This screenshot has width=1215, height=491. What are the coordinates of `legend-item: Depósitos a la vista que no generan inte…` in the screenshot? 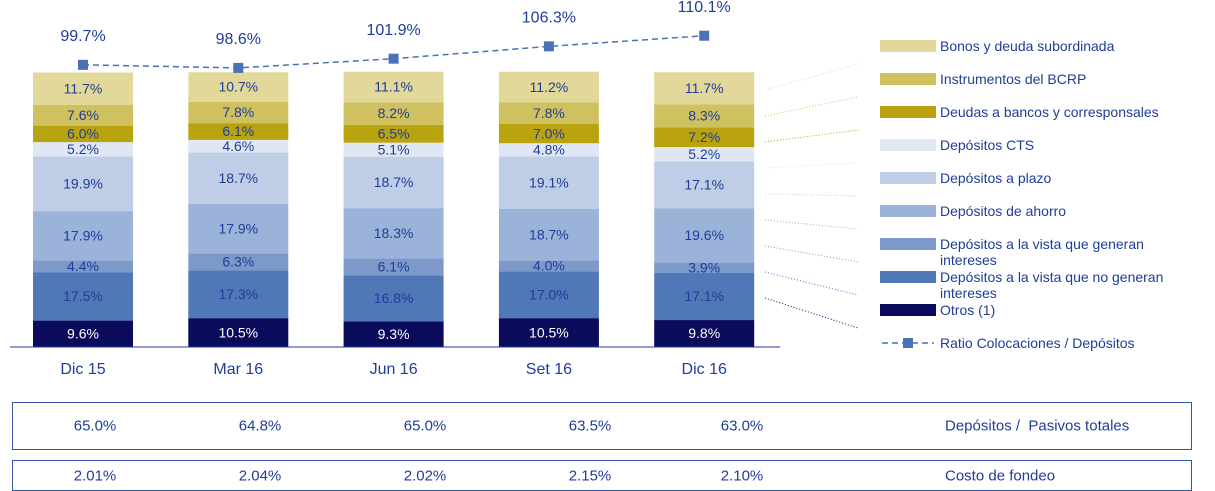 It's located at (1040, 285).